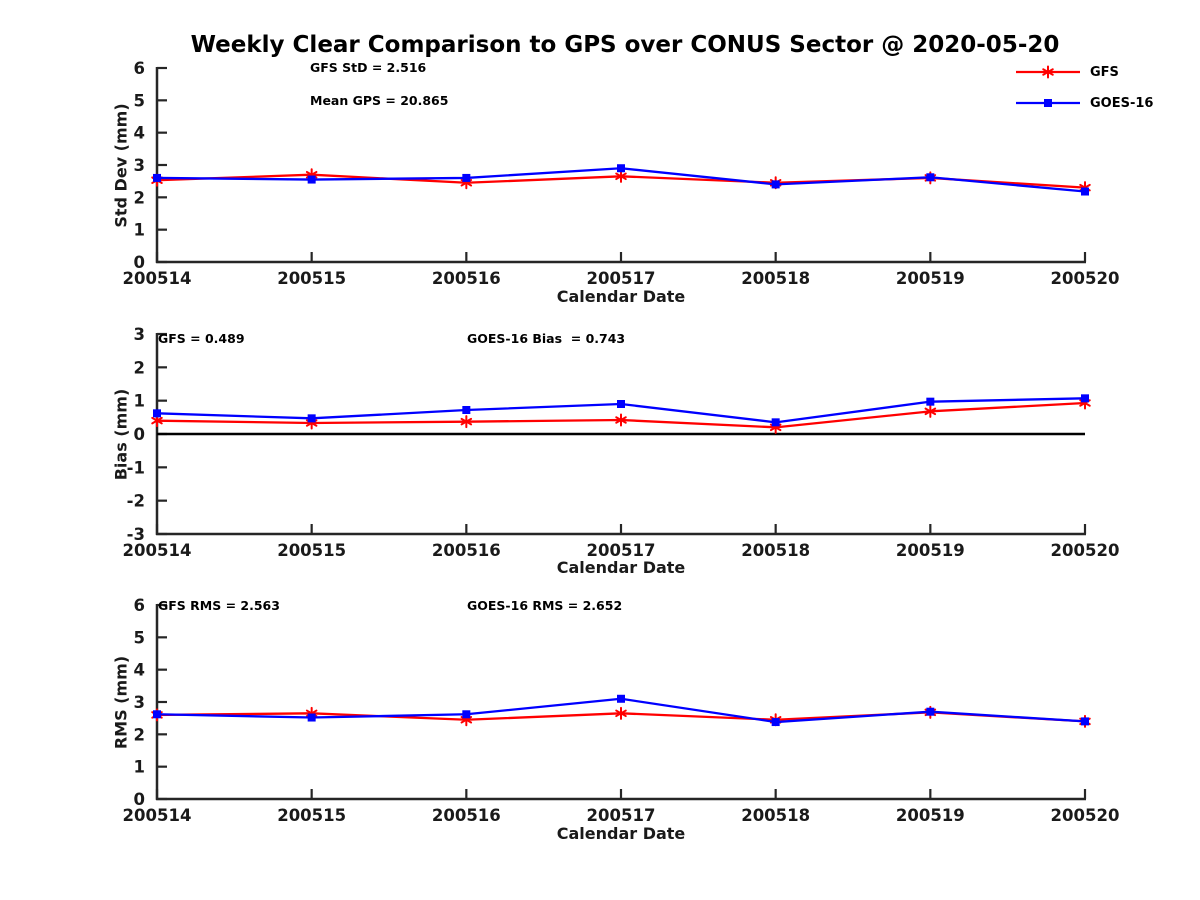 Image resolution: width=1200 pixels, height=900 pixels. I want to click on mean-gps-annotation: Mean GPS = 20.865, so click(379, 100).